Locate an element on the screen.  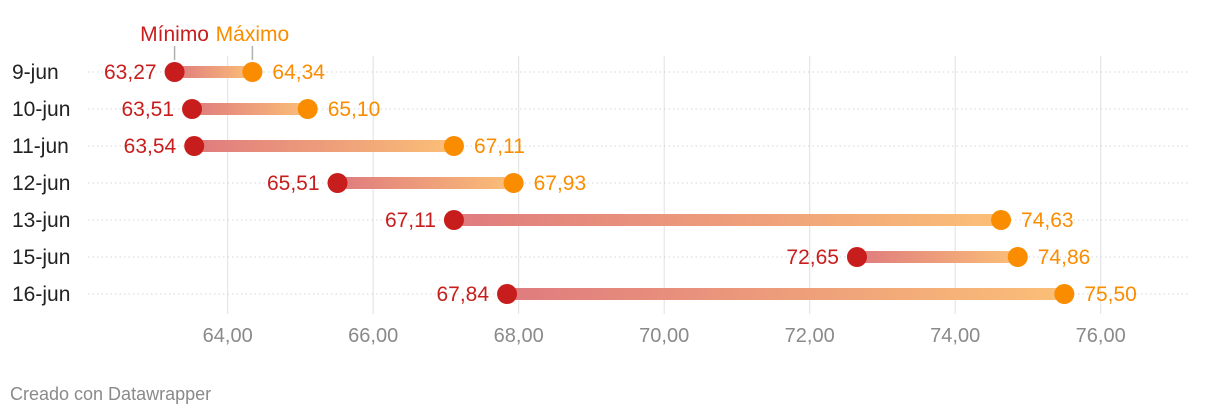
x-tick-label: 68,00 is located at coordinates (519, 336).